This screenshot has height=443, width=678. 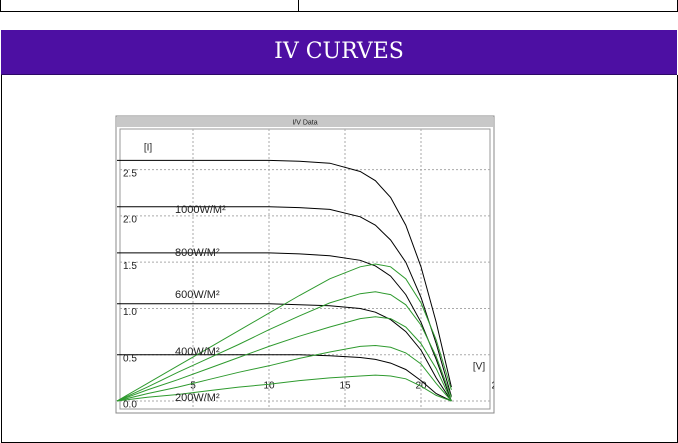 I want to click on y-tick-label: 0.5, so click(x=130, y=358).